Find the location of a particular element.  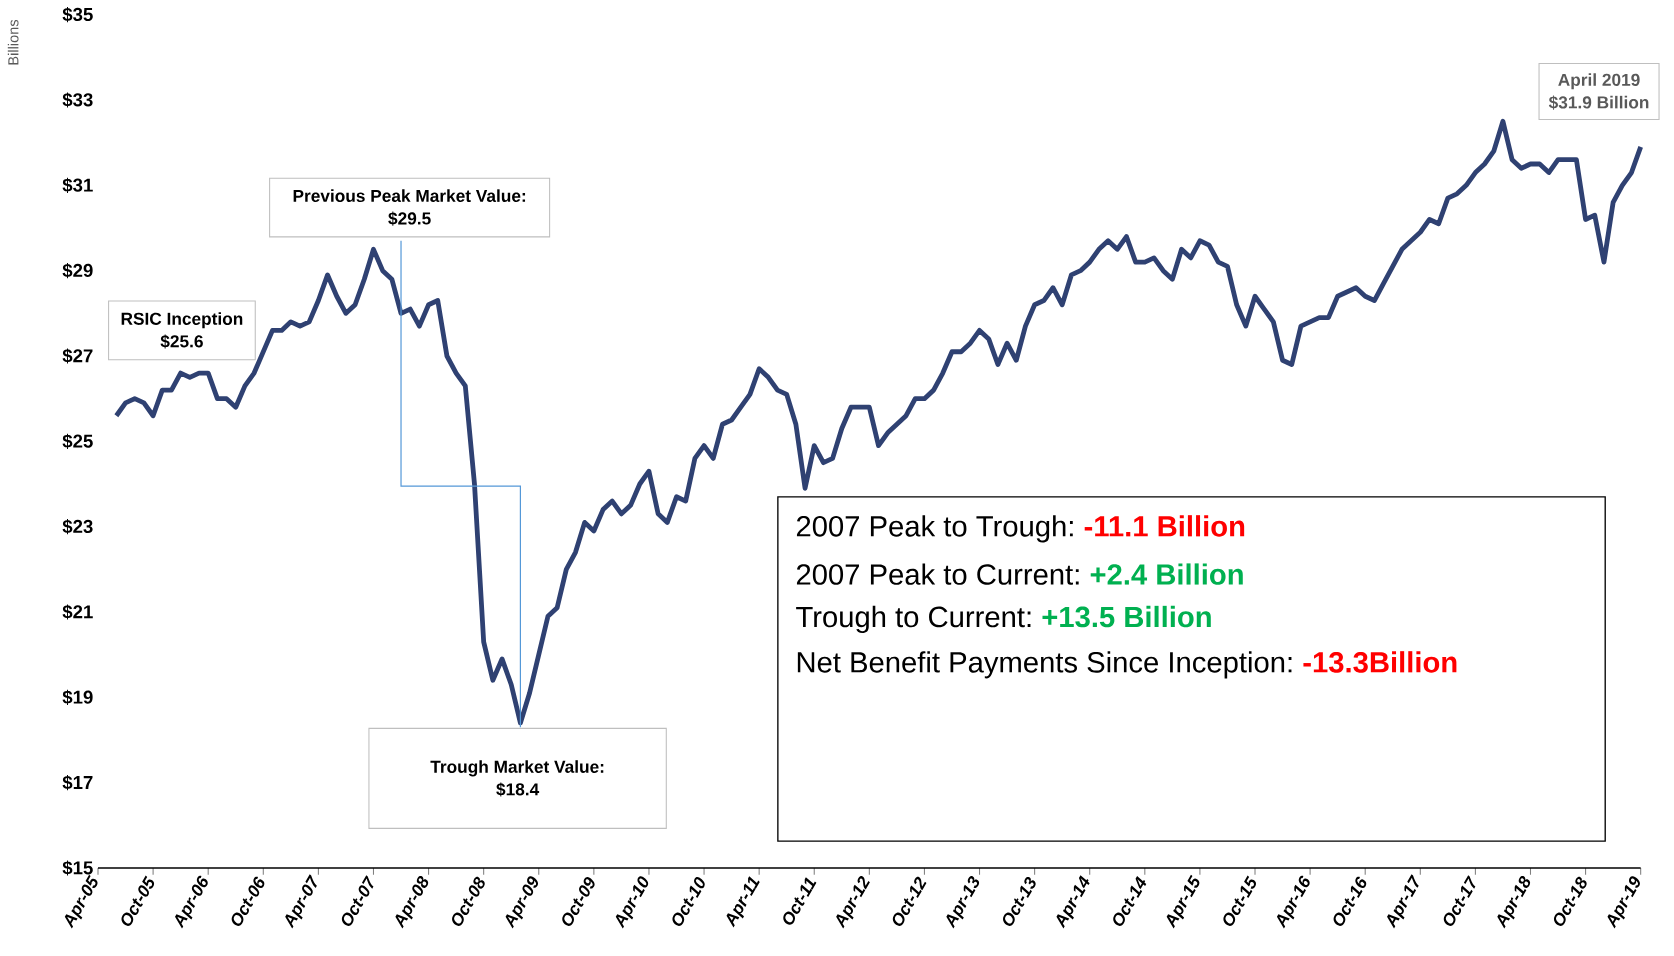

annotation: RSIC Inception is located at coordinates (182, 320).